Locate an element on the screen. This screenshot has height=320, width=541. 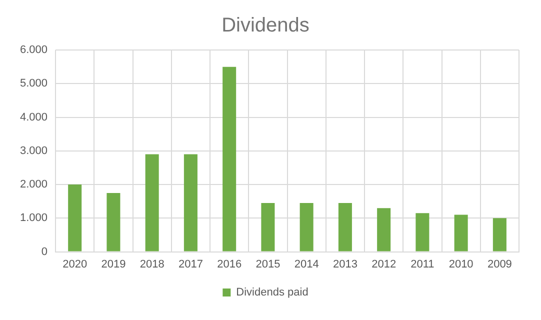
x-tick-label: 2015 is located at coordinates (268, 264).